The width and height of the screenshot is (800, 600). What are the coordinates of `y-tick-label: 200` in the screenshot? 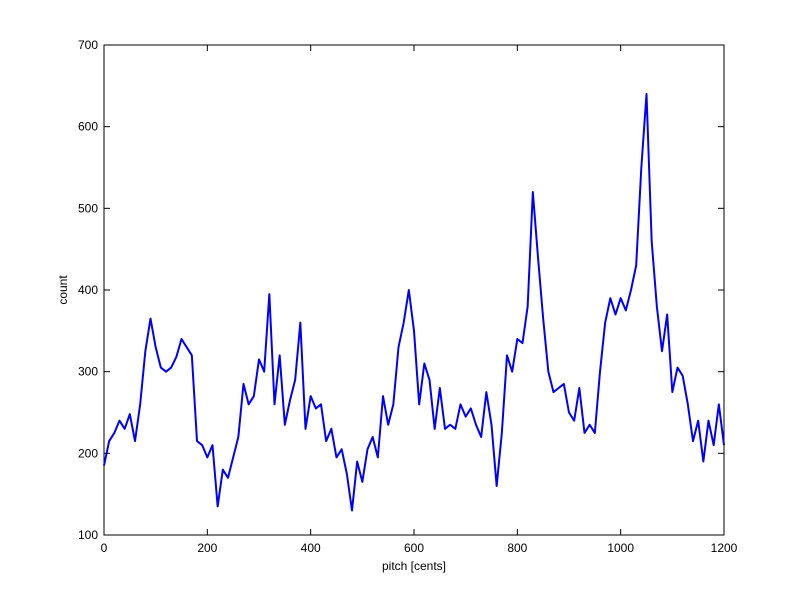 It's located at (88, 453).